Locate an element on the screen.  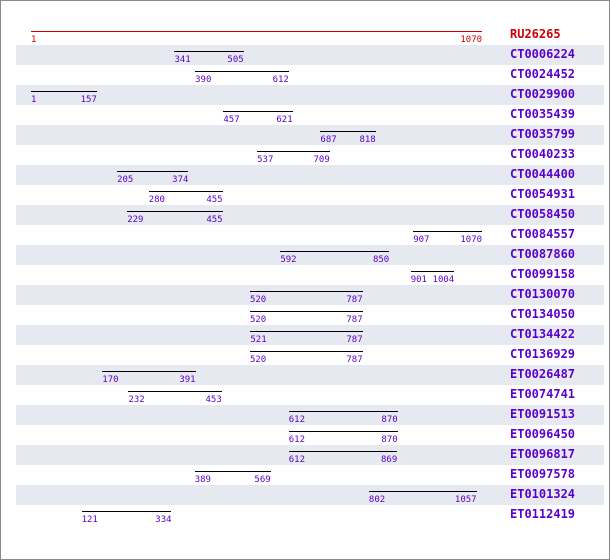
reference-line is located at coordinates (256, 31).